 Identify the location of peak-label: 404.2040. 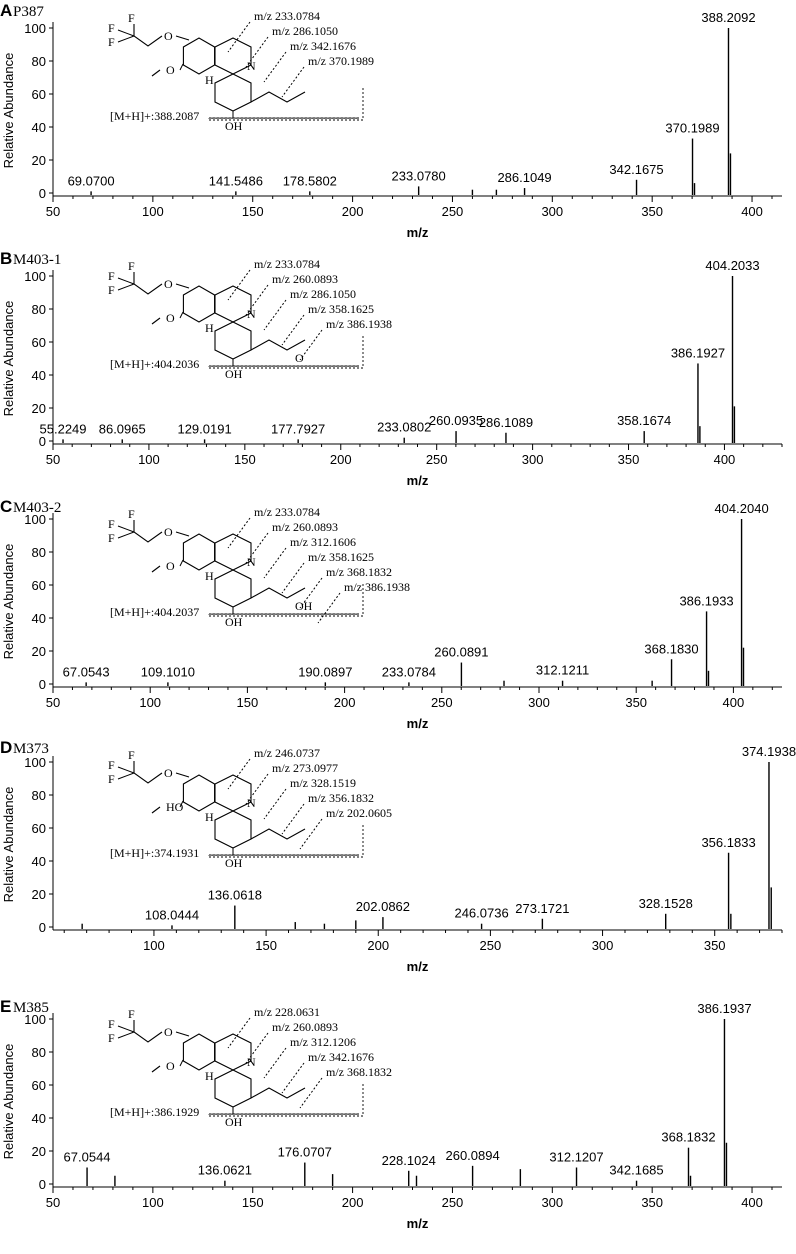
(741, 508).